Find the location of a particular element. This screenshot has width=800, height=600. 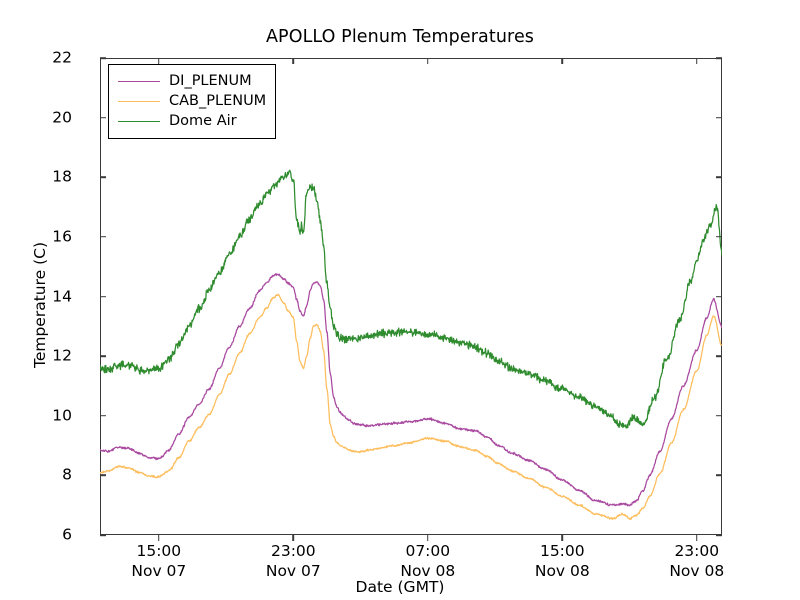

y-tick-label-10: 10 is located at coordinates (62, 415).